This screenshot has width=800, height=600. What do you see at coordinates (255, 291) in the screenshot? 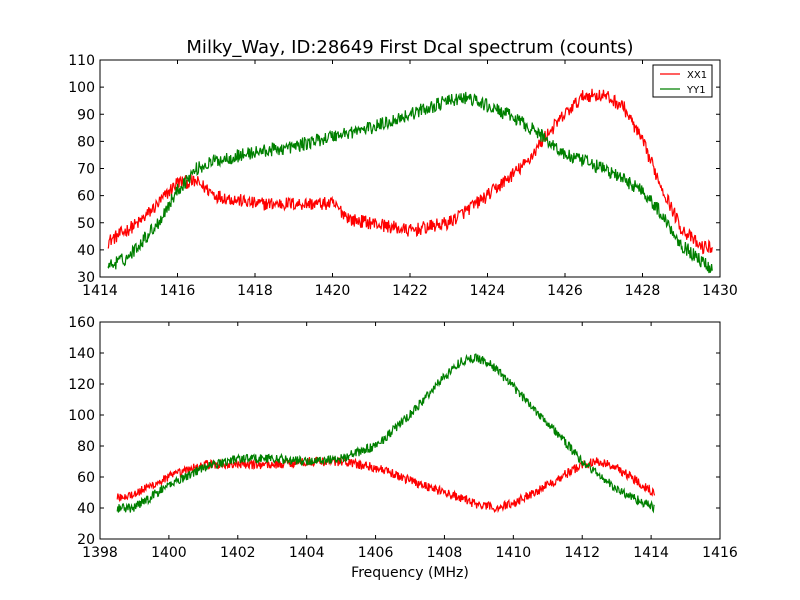
I see `x-tick-label: 1418` at bounding box center [255, 291].